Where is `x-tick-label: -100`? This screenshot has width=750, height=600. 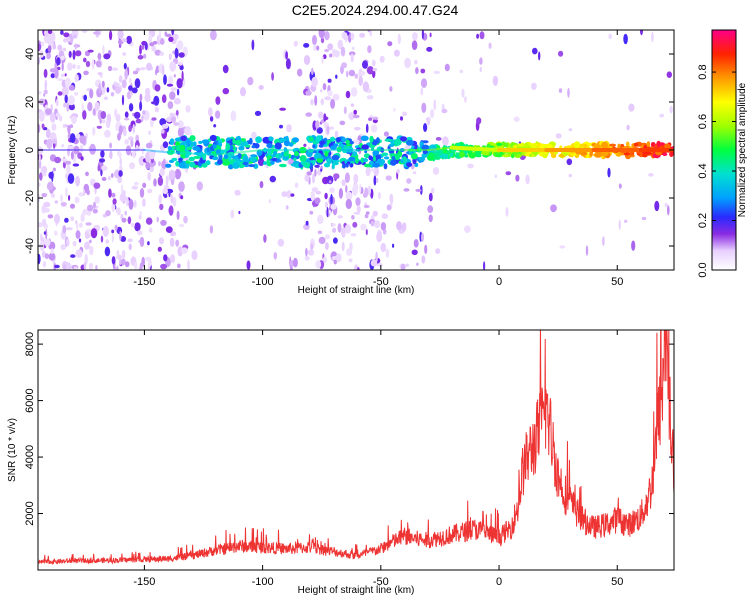 x-tick-label: -100 is located at coordinates (263, 582).